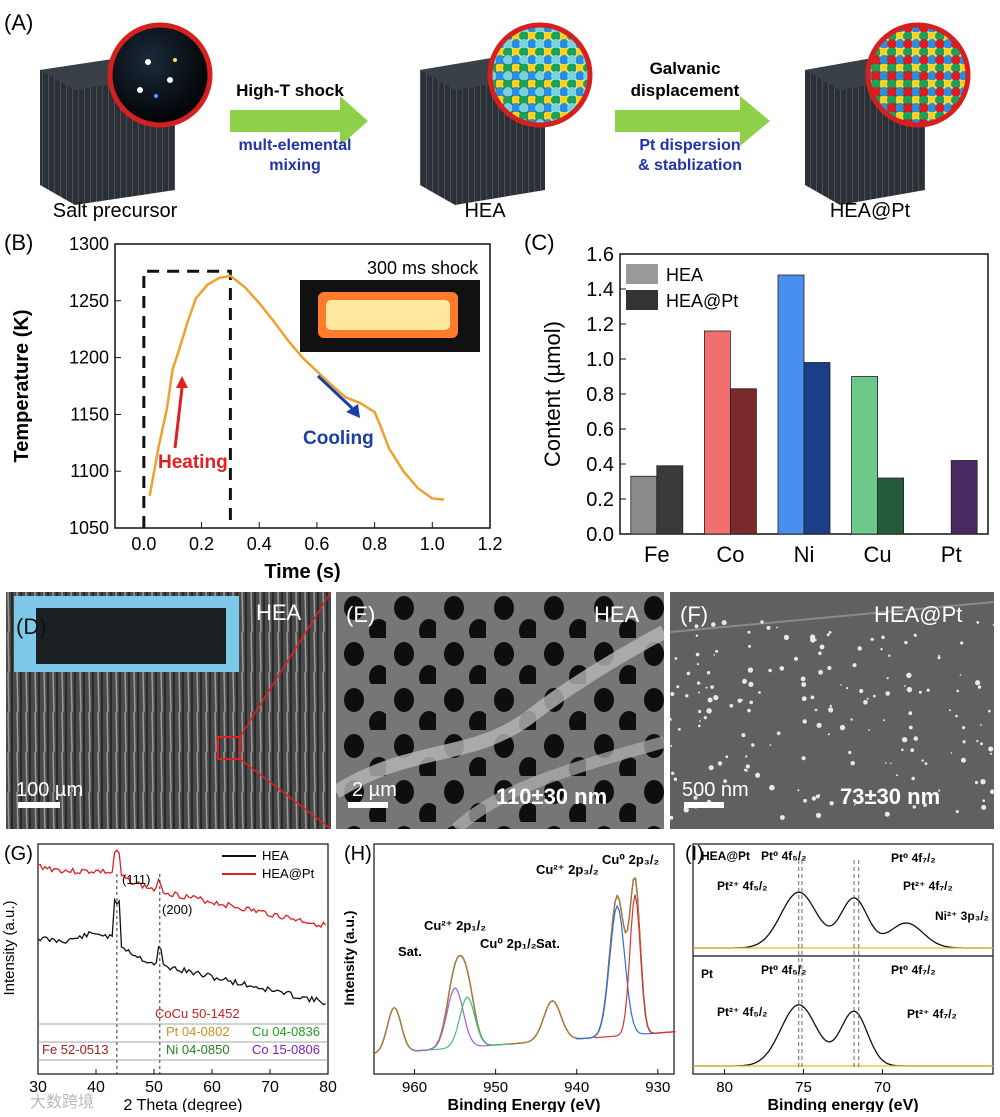  Describe the element at coordinates (143, 544) in the screenshot. I see `x-tick-label: 0.0` at that location.